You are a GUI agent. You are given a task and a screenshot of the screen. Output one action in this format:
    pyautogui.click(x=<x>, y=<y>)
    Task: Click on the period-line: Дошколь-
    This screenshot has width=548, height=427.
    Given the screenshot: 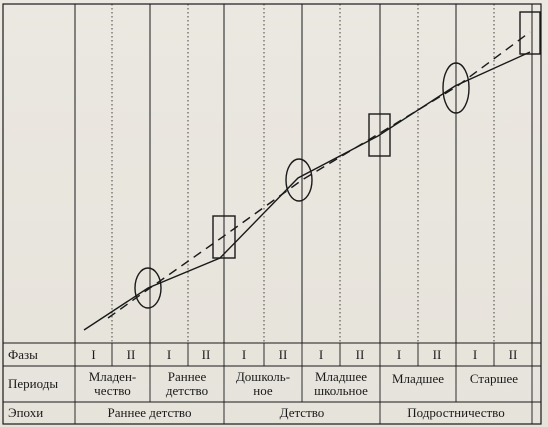 What is the action you would take?
    pyautogui.click(x=263, y=376)
    